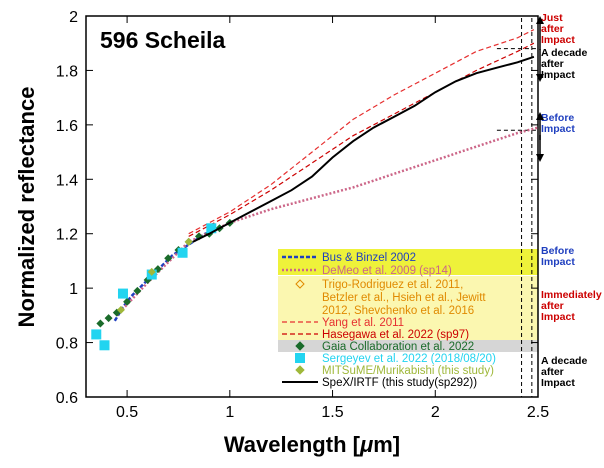 This screenshot has height=468, width=604. What do you see at coordinates (127, 412) in the screenshot?
I see `x-tick-label: 0.5` at bounding box center [127, 412].